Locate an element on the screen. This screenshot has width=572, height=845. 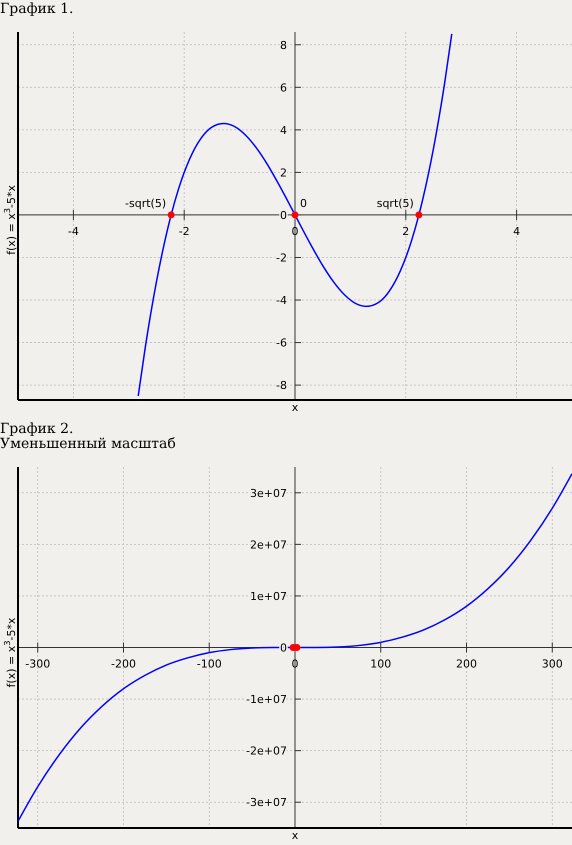
y-tick-label: 2e+07 is located at coordinates (268, 545).